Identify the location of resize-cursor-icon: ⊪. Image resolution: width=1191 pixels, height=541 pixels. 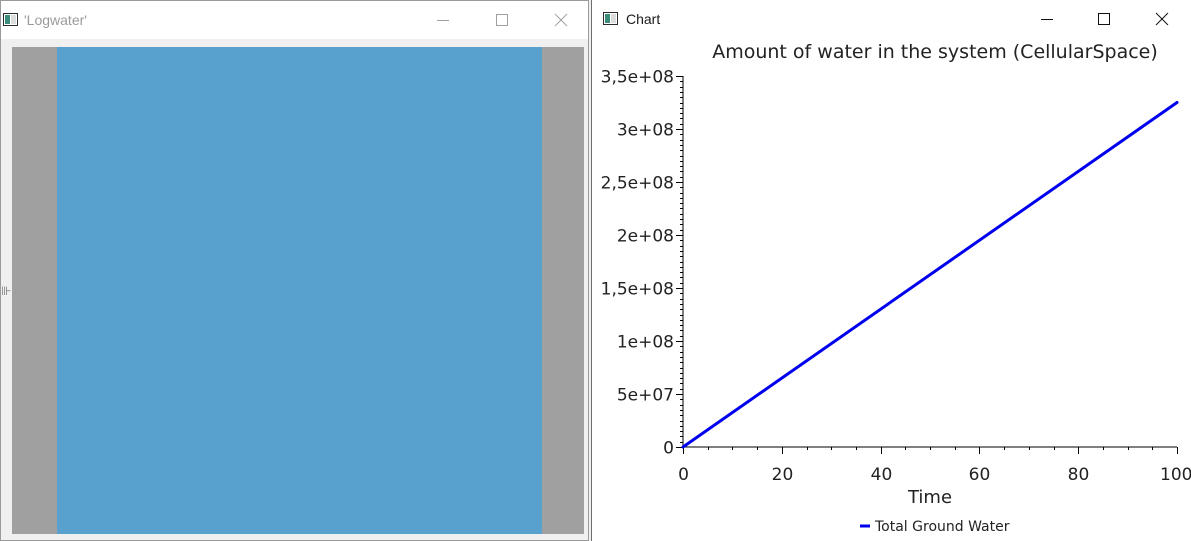
(6, 291).